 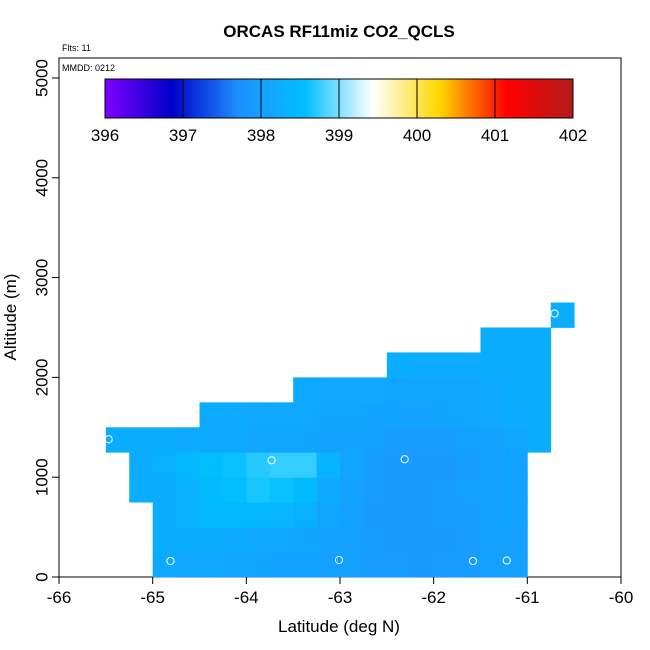 I want to click on y-tick-label: 0, so click(x=42, y=576).